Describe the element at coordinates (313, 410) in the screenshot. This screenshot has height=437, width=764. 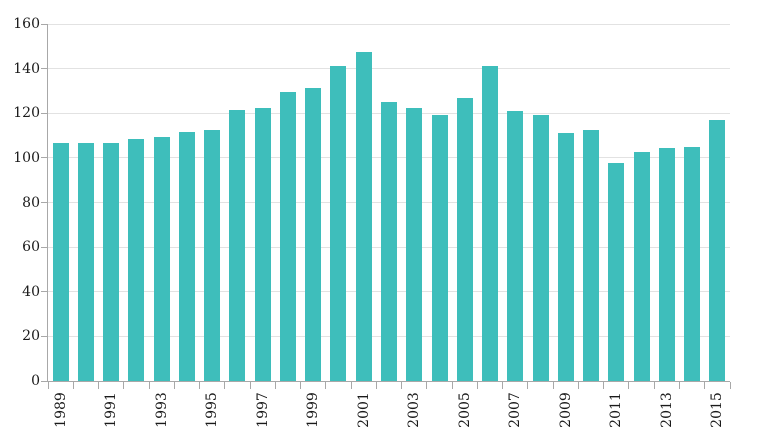
I see `x-axis-label: 1999` at that location.